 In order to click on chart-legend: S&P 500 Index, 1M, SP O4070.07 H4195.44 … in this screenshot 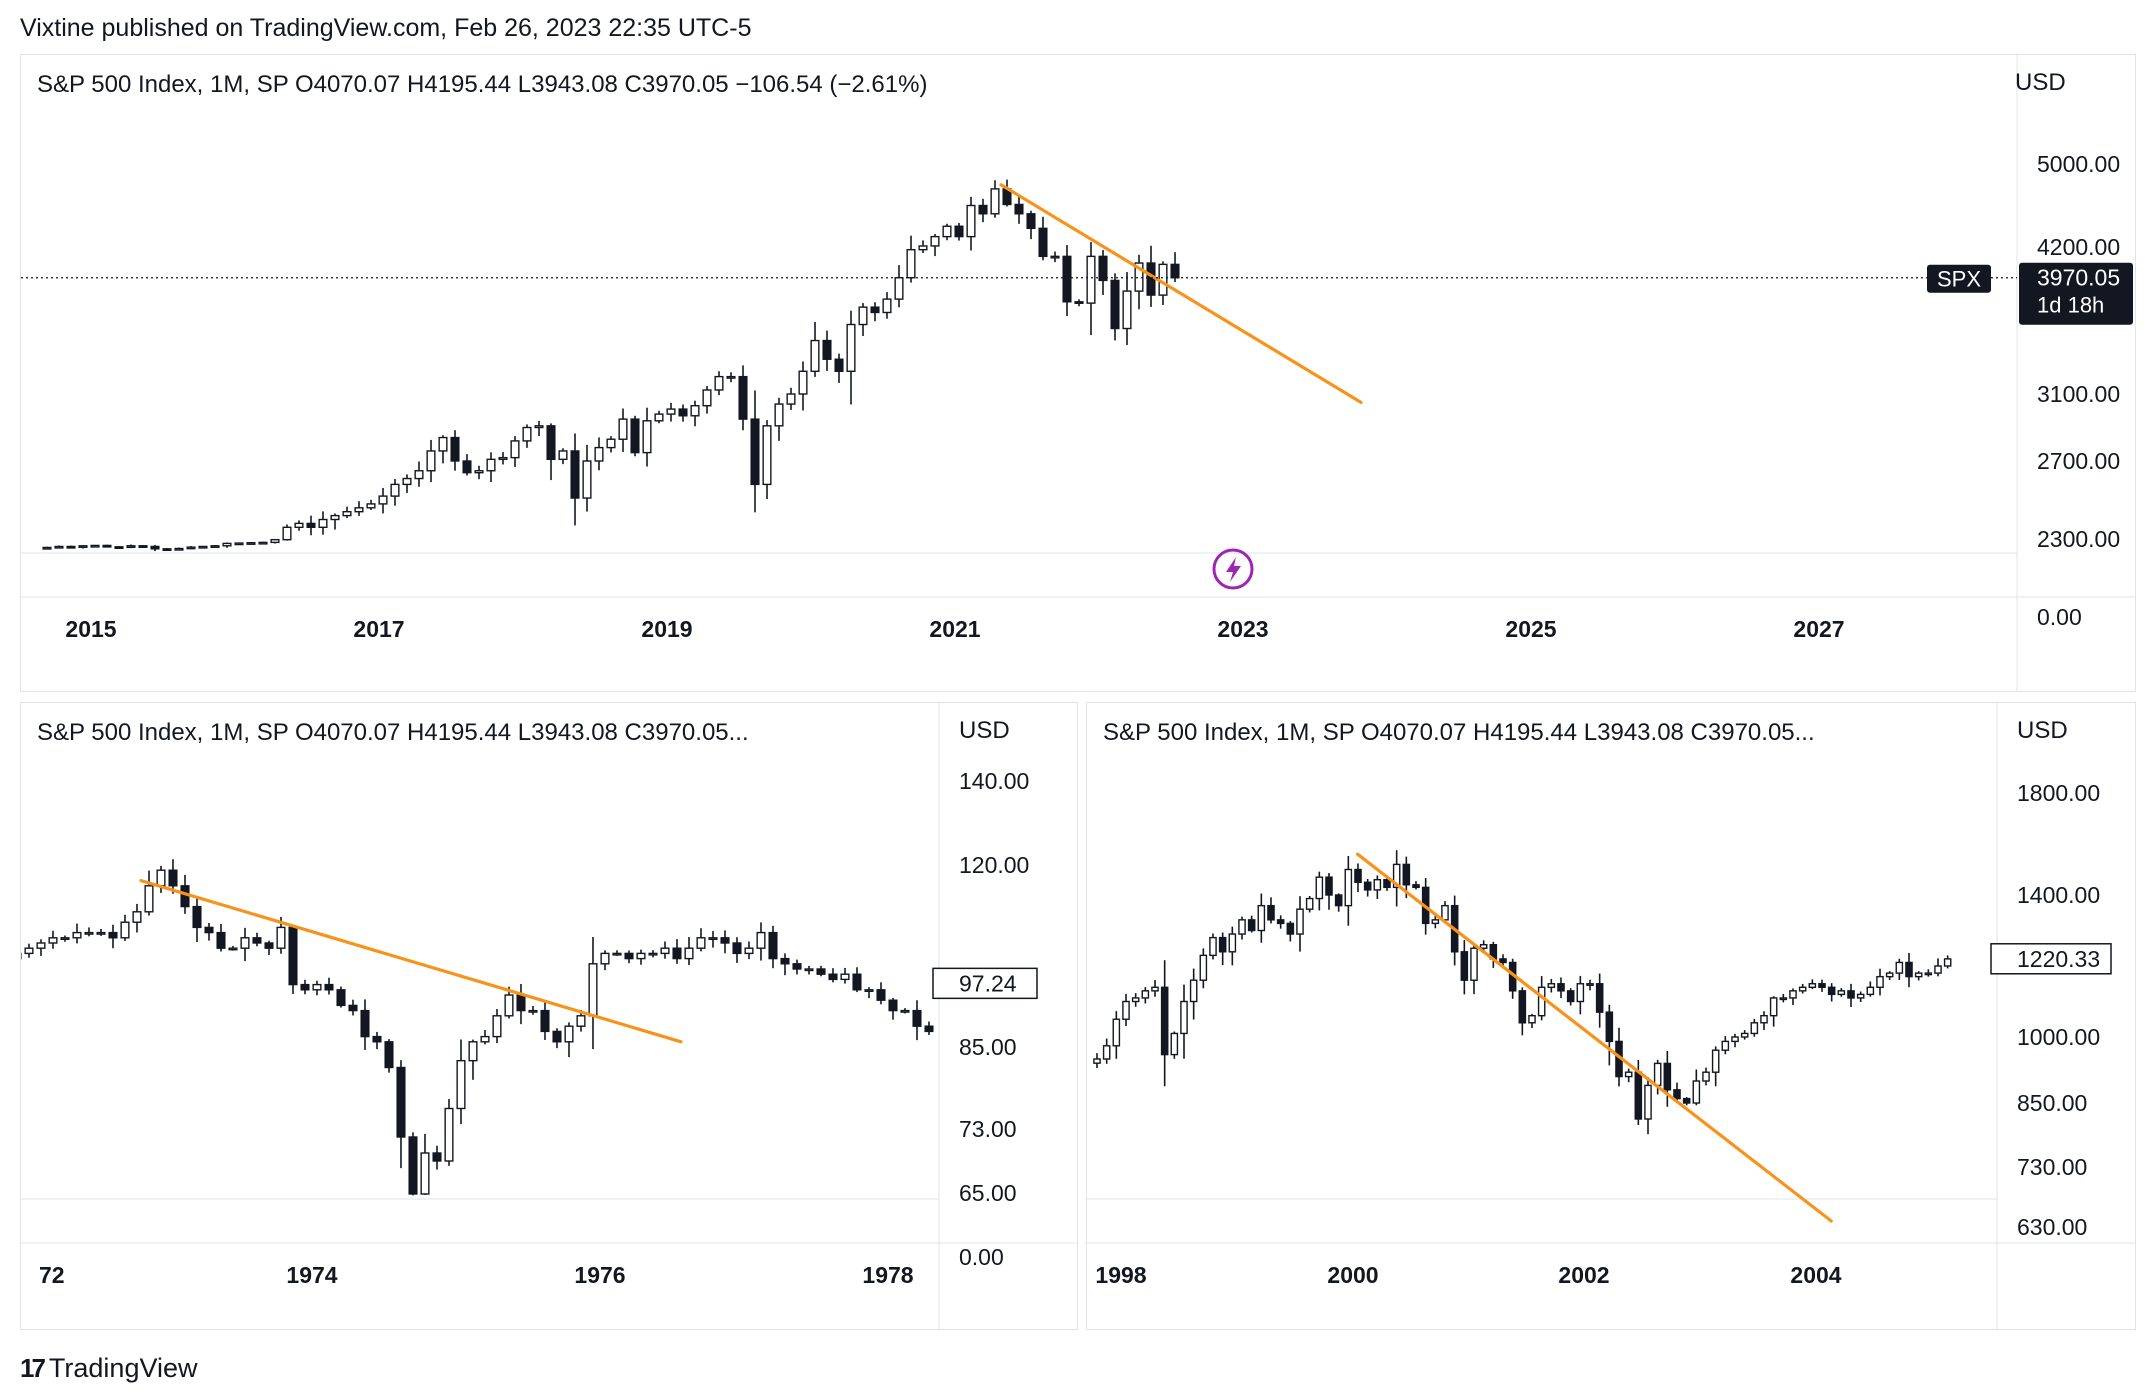, I will do `click(393, 732)`.